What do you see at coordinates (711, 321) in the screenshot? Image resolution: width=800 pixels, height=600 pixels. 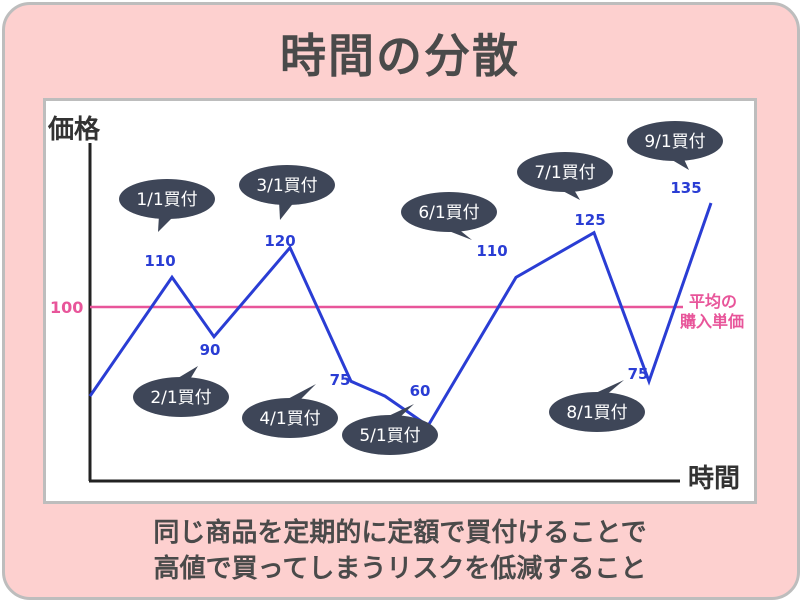 I see `average-text-line2: 購入単価` at bounding box center [711, 321].